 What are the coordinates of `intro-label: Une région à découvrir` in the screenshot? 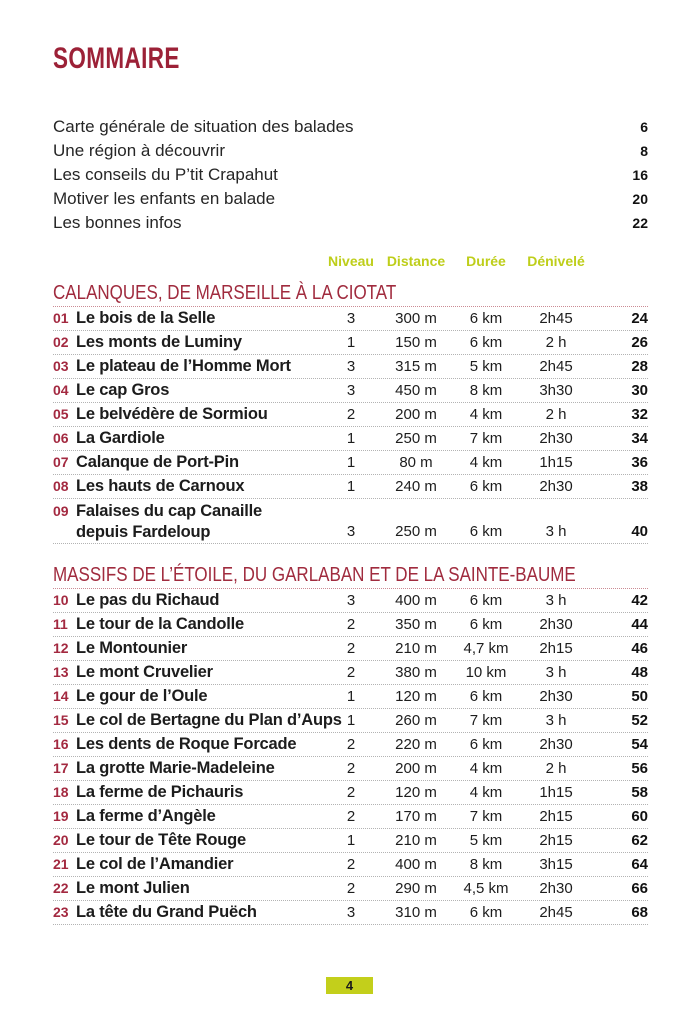 It's located at (139, 150).